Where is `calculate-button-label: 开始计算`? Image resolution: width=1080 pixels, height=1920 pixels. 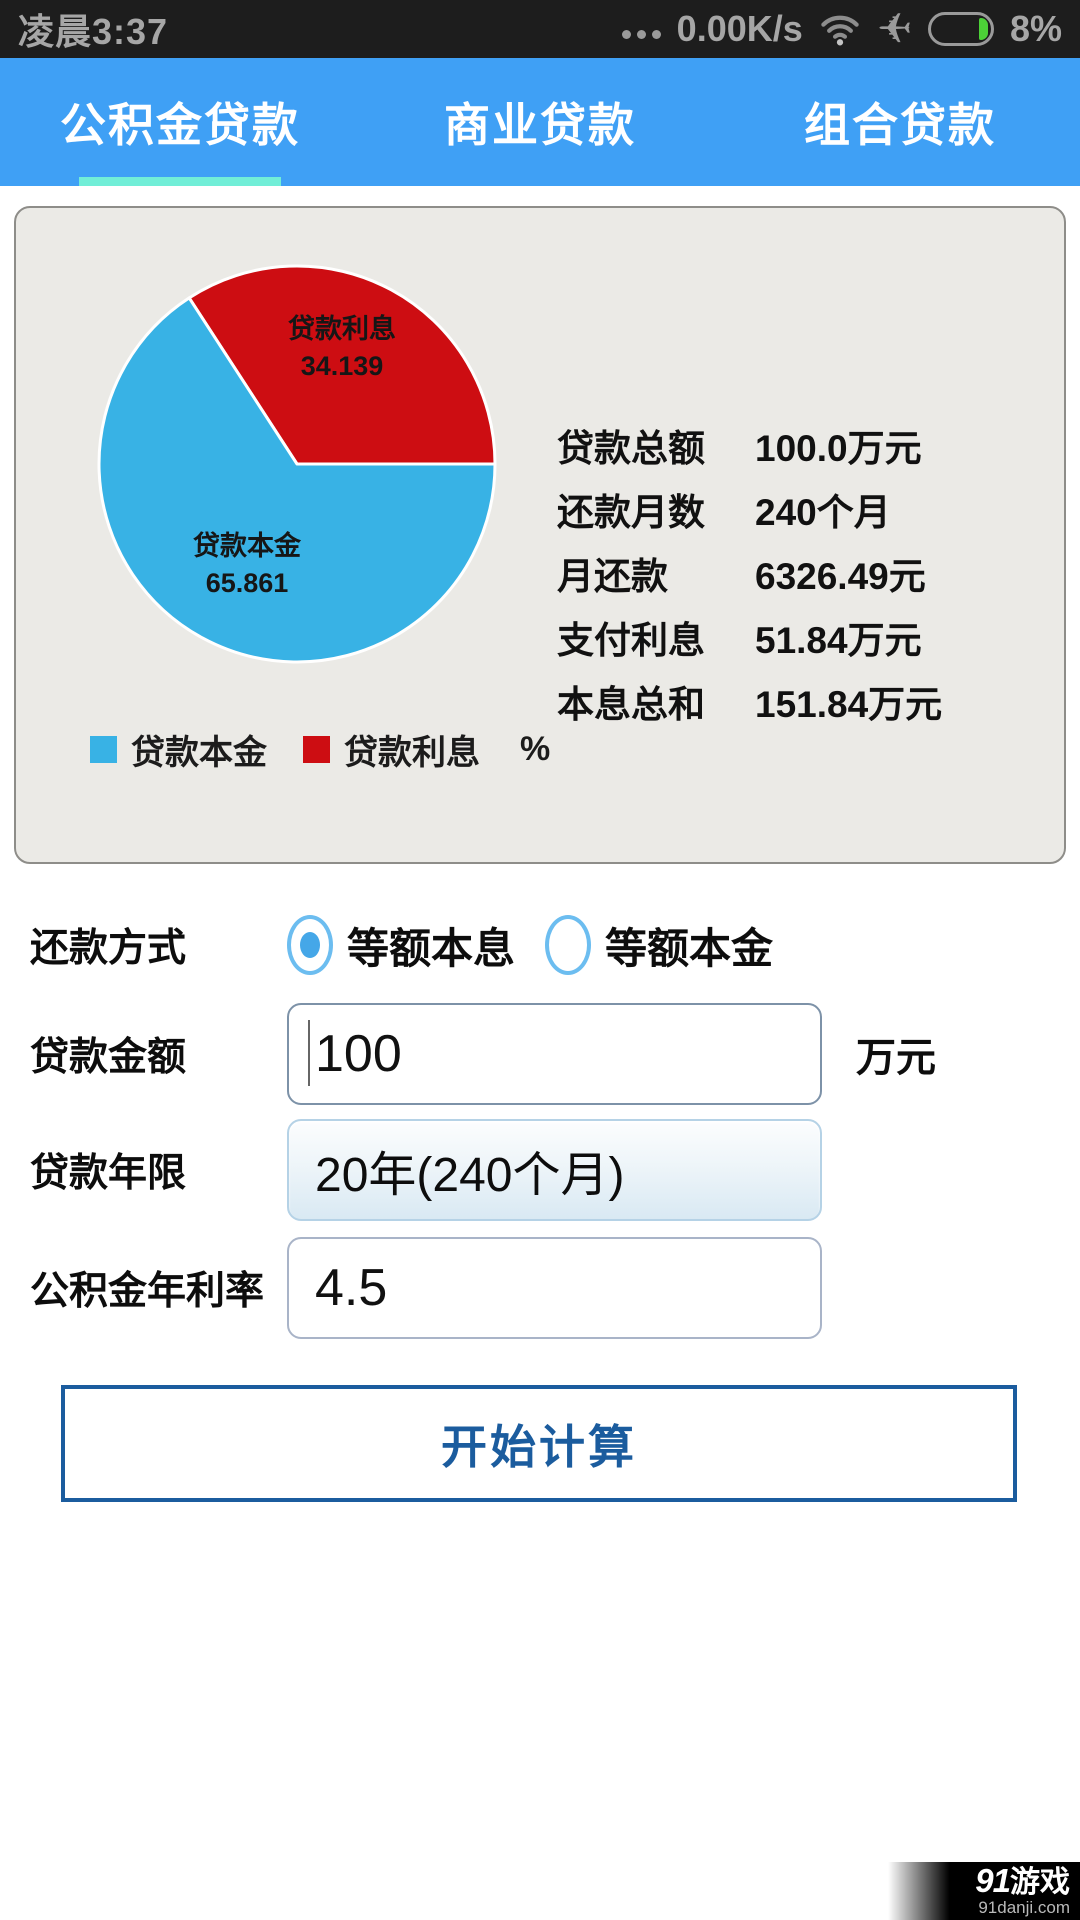
calculate-button-label: 开始计算 is located at coordinates (539, 1446).